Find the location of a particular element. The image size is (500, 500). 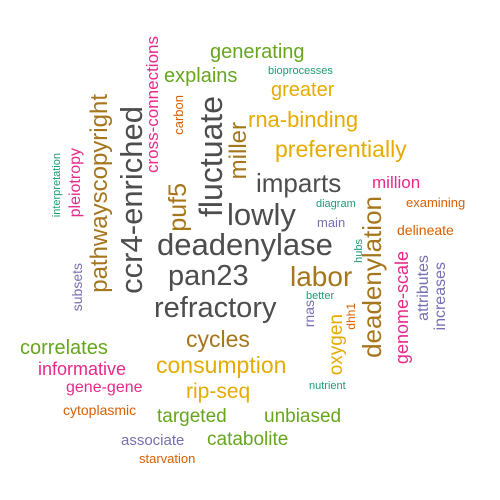

word-pathwayscopyright: pathwayscopyright is located at coordinates (99, 193).